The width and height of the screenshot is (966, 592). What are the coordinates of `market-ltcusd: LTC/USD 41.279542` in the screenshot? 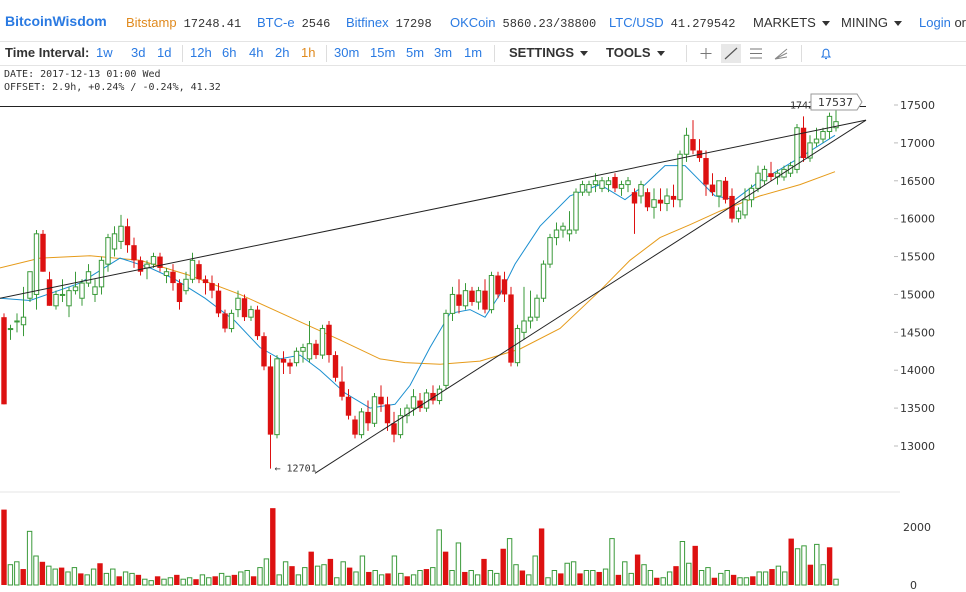 It's located at (672, 23).